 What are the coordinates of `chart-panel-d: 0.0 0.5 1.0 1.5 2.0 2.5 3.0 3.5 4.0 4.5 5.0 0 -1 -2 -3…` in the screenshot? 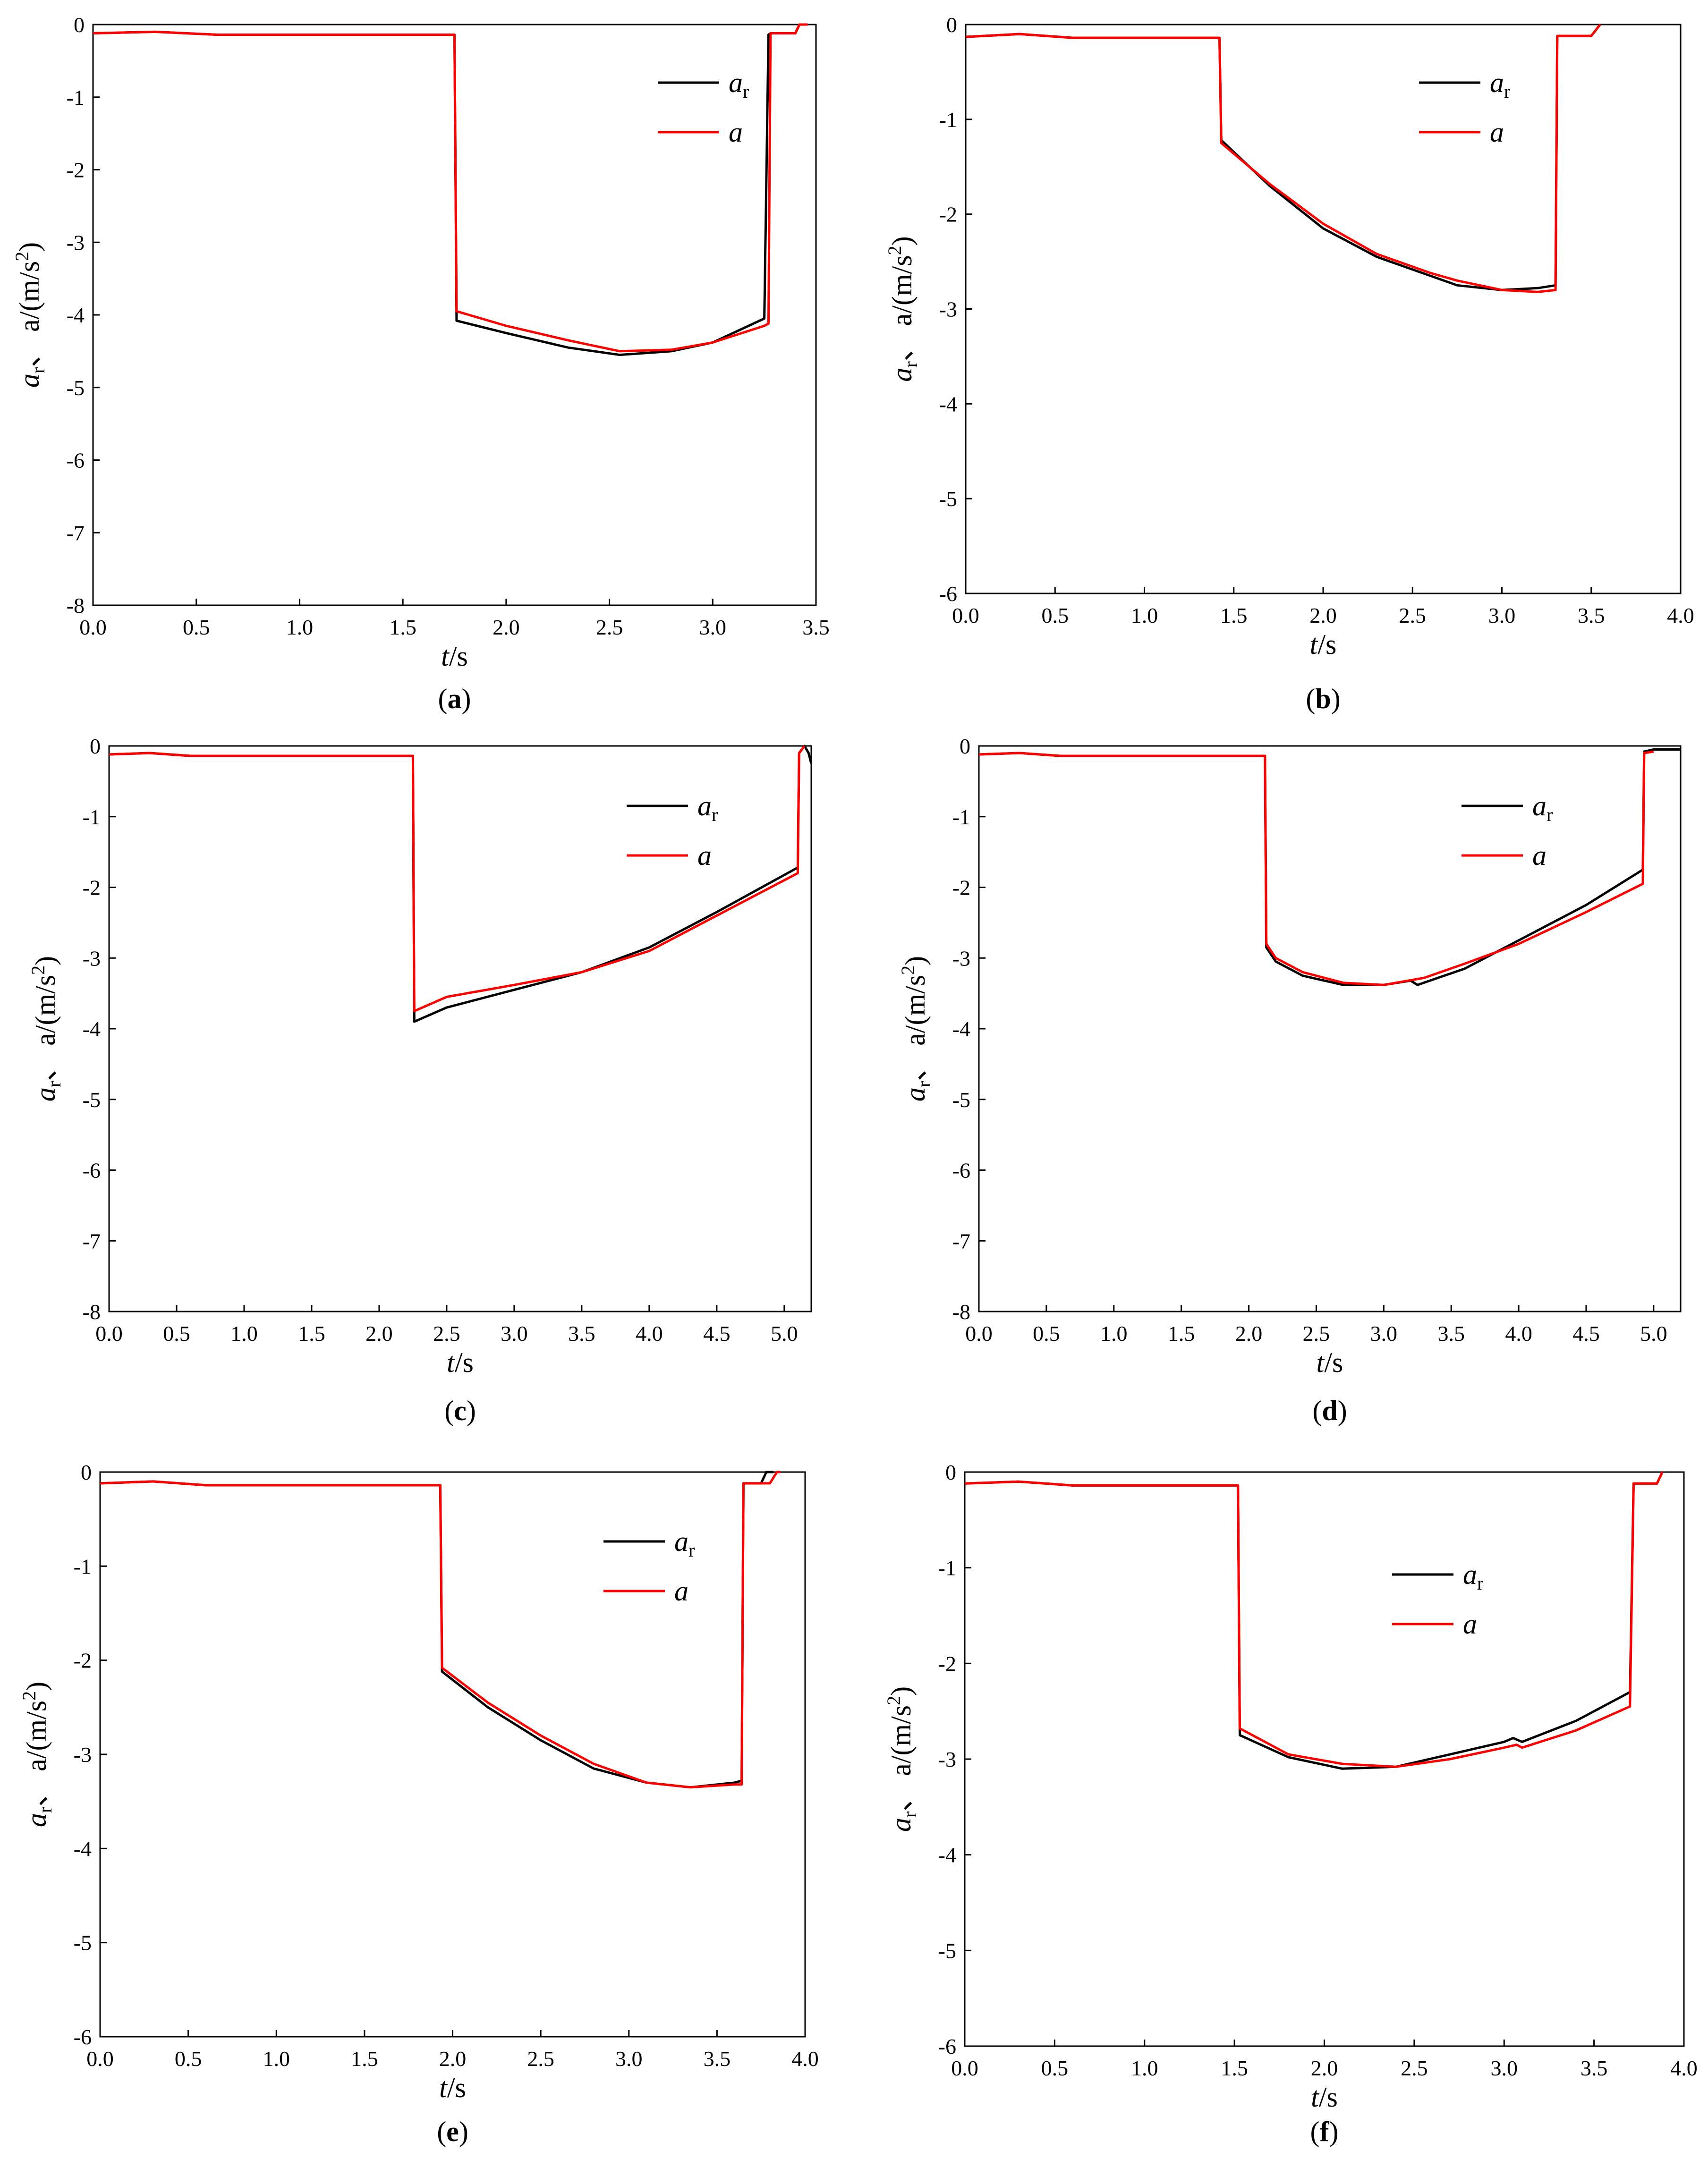 It's located at (1289, 1080).